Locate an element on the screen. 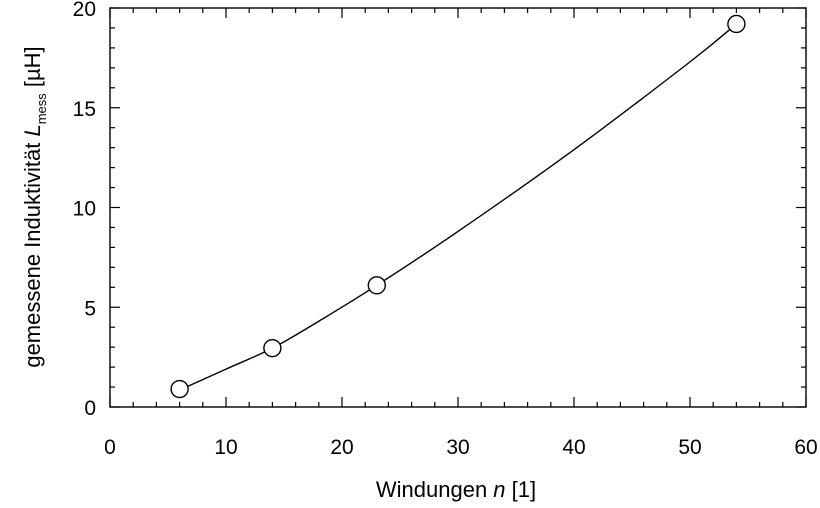 This screenshot has width=820, height=508. y-axis-title: gemessene Induktivität Lmess [µH] is located at coordinates (34, 206).